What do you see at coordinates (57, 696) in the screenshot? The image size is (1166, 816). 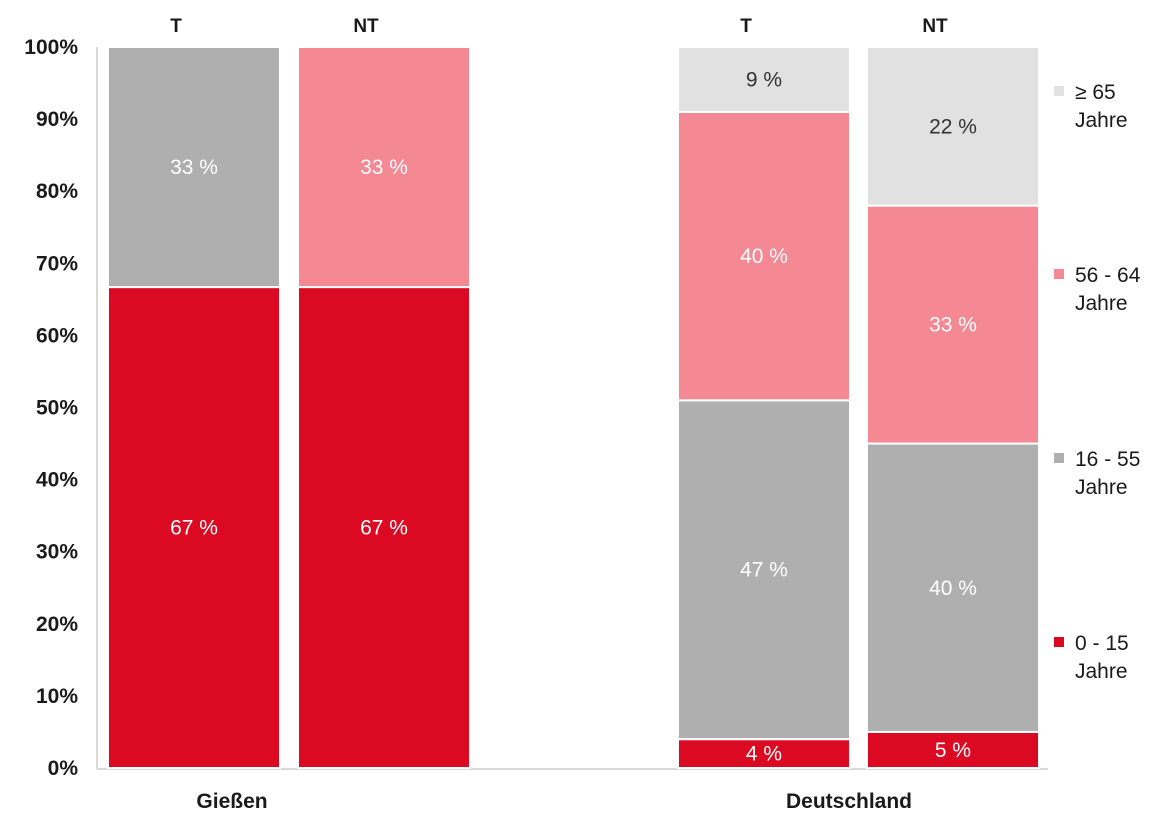 I see `y-tick-label: 10%` at bounding box center [57, 696].